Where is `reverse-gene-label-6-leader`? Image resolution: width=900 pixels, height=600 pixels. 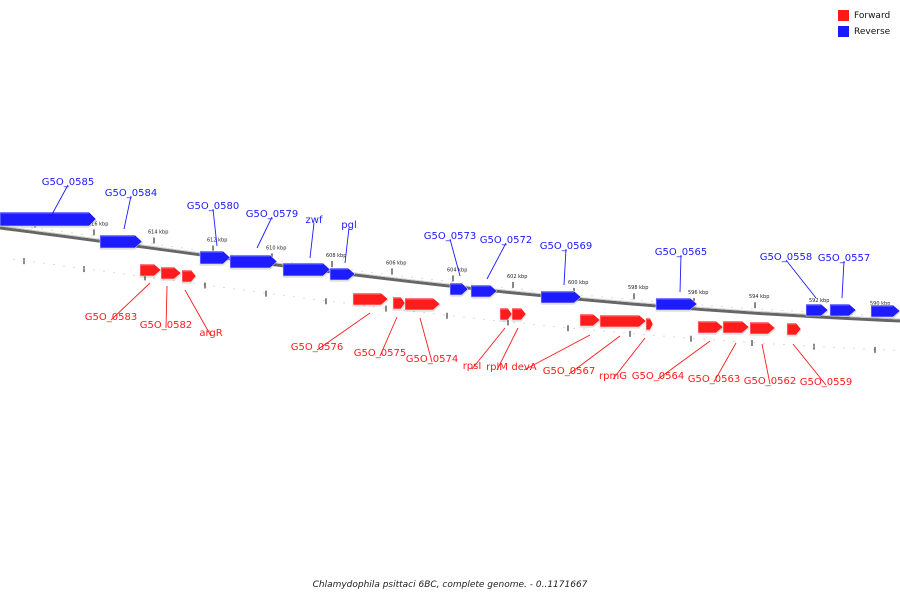 reverse-gene-label-6-leader is located at coordinates (455, 257).